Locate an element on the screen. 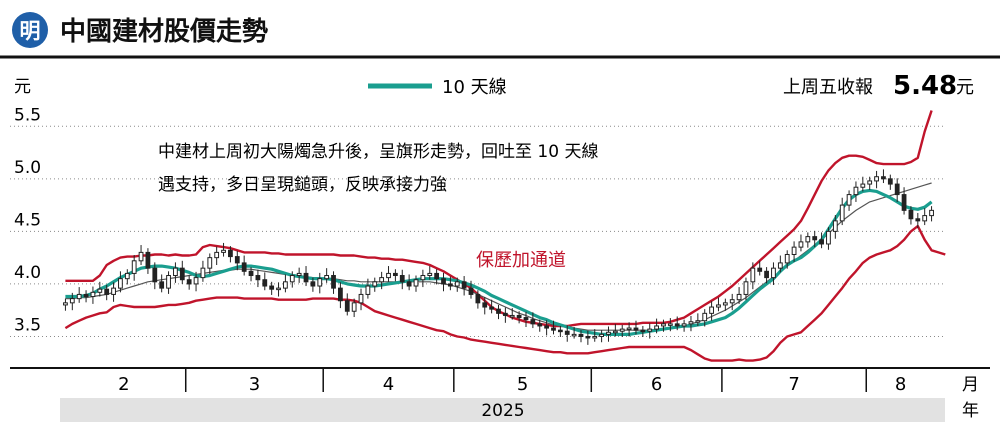  legend-ma10-label: 10 天線 is located at coordinates (474, 87).